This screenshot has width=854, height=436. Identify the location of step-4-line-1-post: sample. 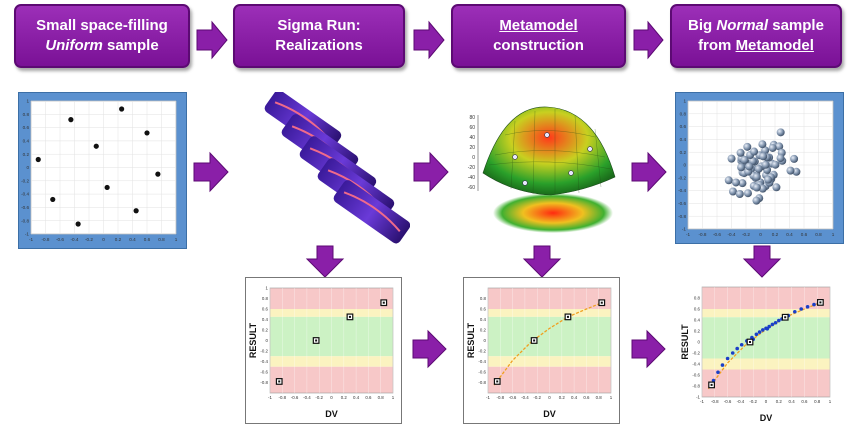
(796, 25).